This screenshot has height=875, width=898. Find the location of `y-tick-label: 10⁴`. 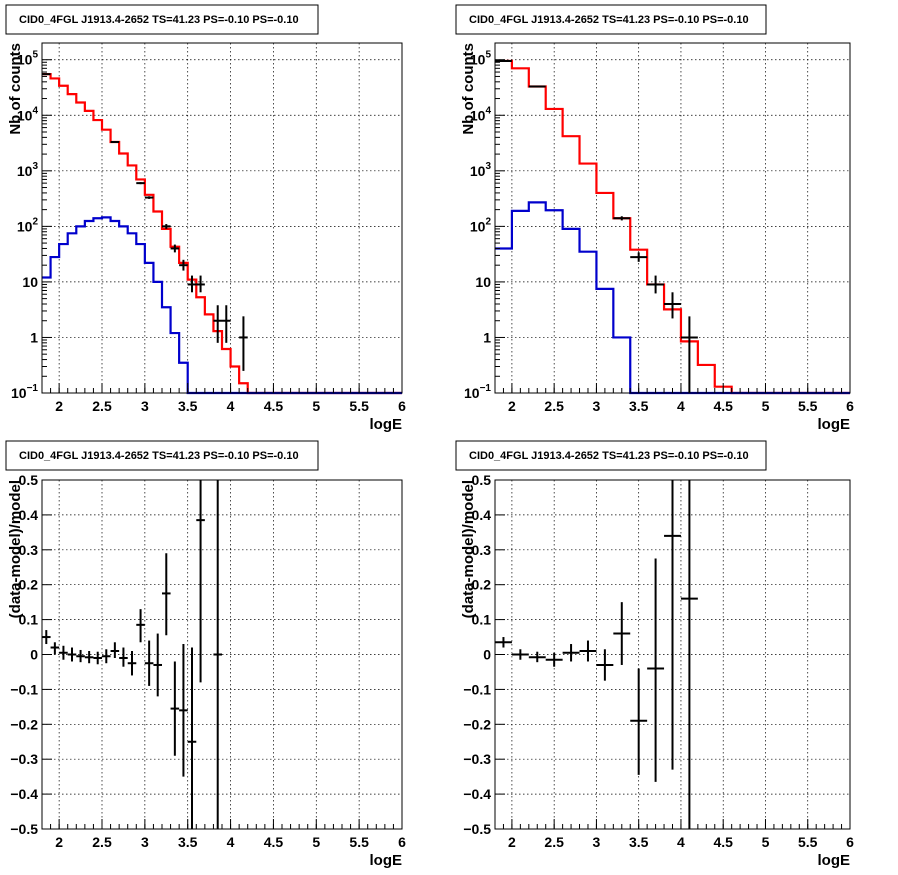

y-tick-label: 10⁴ is located at coordinates (28, 114).